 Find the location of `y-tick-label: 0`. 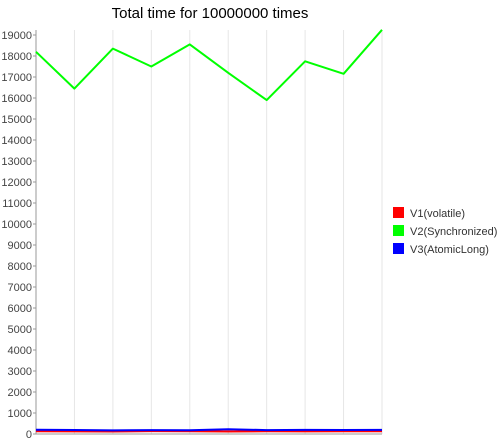

y-tick-label: 0 is located at coordinates (29, 434).